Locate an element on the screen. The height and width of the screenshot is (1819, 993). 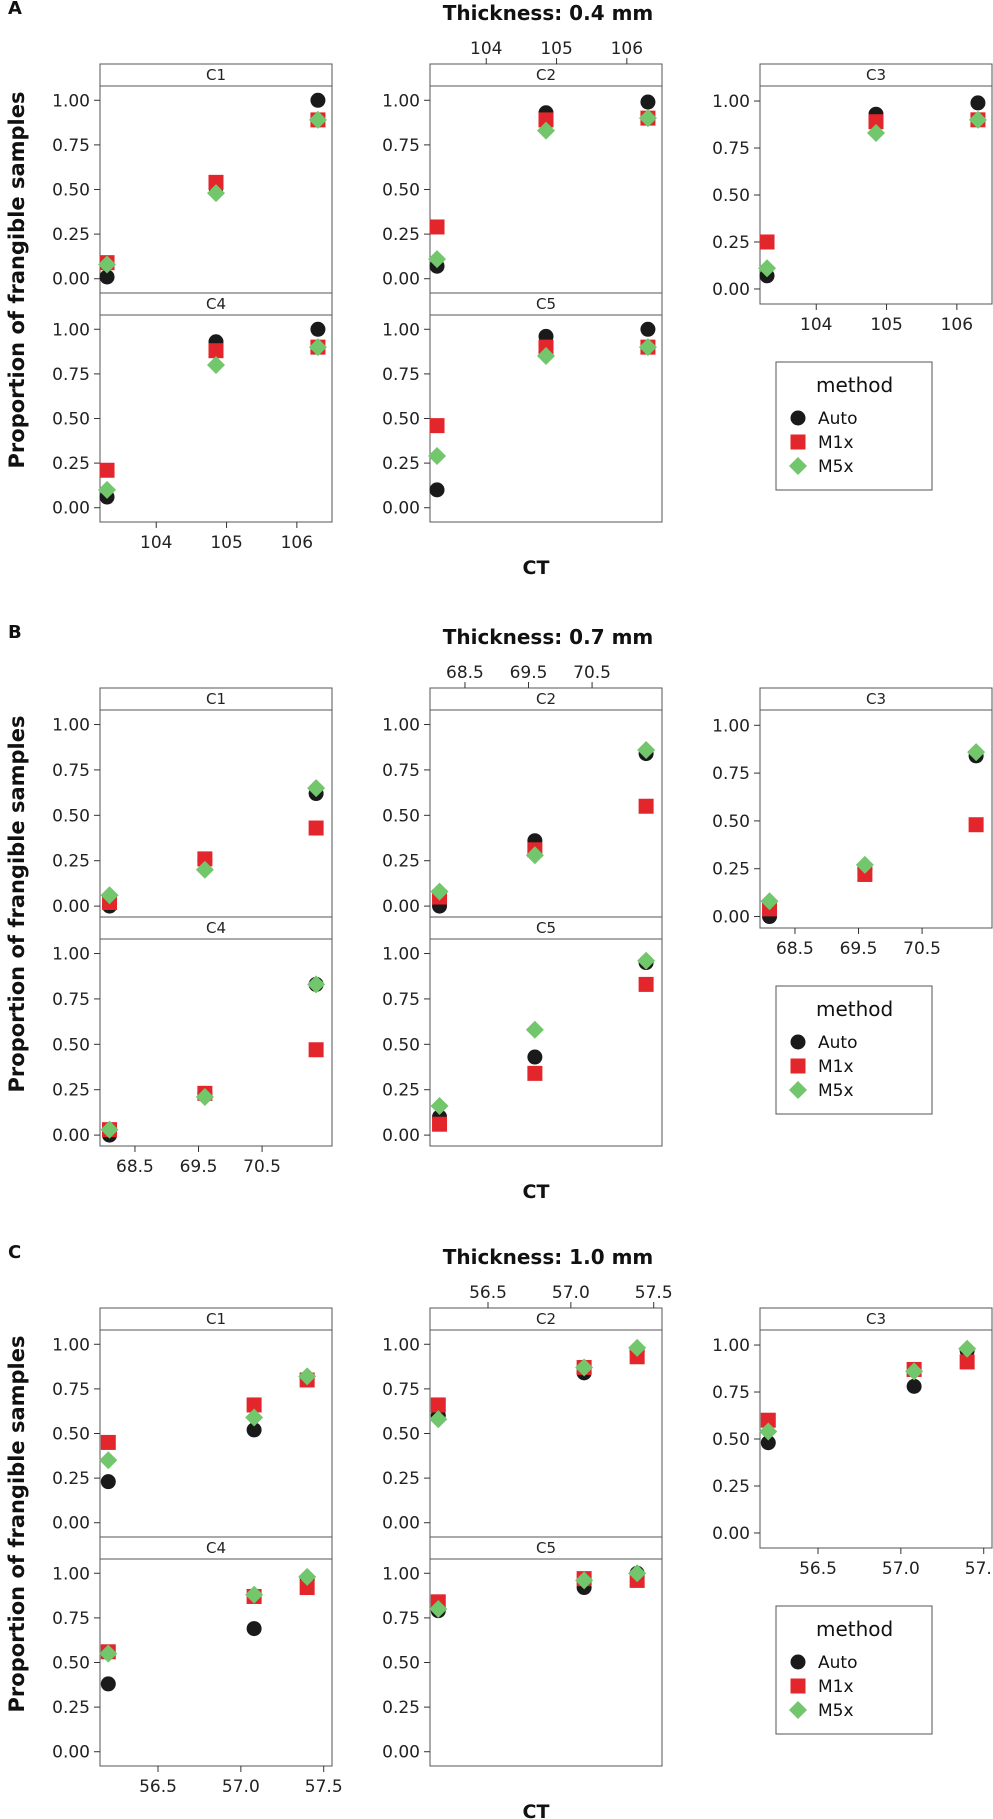
facet-C3: C3 0.00 0.25 0.50 0.75 1.00 68.5 69.5 70.5 is located at coordinates (852, 823).